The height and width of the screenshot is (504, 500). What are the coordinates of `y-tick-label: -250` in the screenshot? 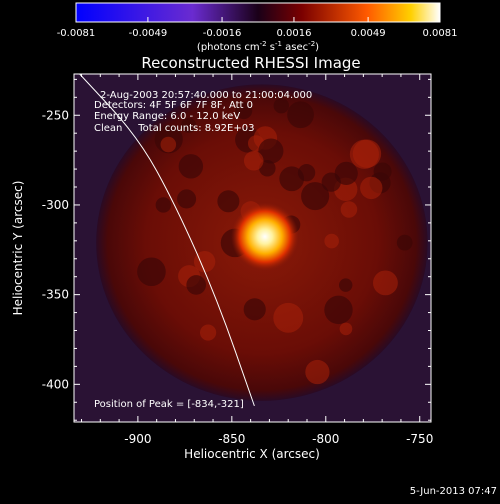 It's located at (55, 115).